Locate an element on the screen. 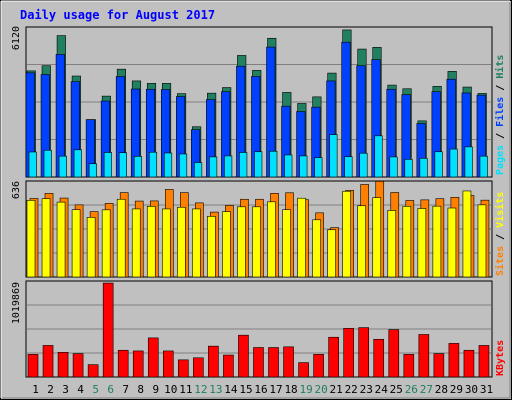 This screenshot has width=512, height=405. chart-title: Daily usage for August 2017 is located at coordinates (117, 15).